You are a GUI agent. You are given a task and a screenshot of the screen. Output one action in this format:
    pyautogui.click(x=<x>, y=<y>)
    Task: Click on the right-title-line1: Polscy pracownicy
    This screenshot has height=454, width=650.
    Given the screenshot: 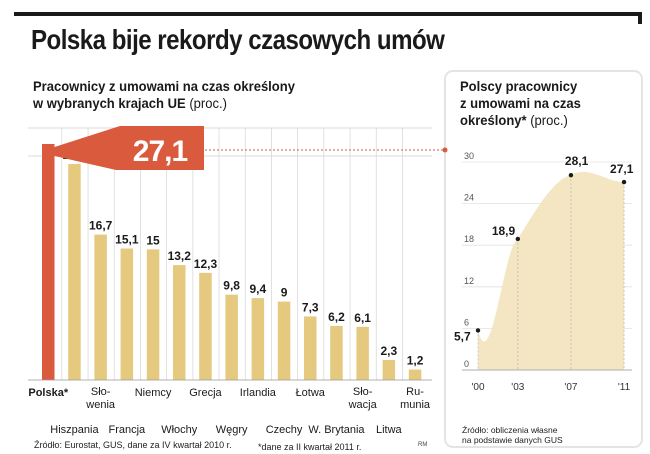 What is the action you would take?
    pyautogui.click(x=519, y=86)
    